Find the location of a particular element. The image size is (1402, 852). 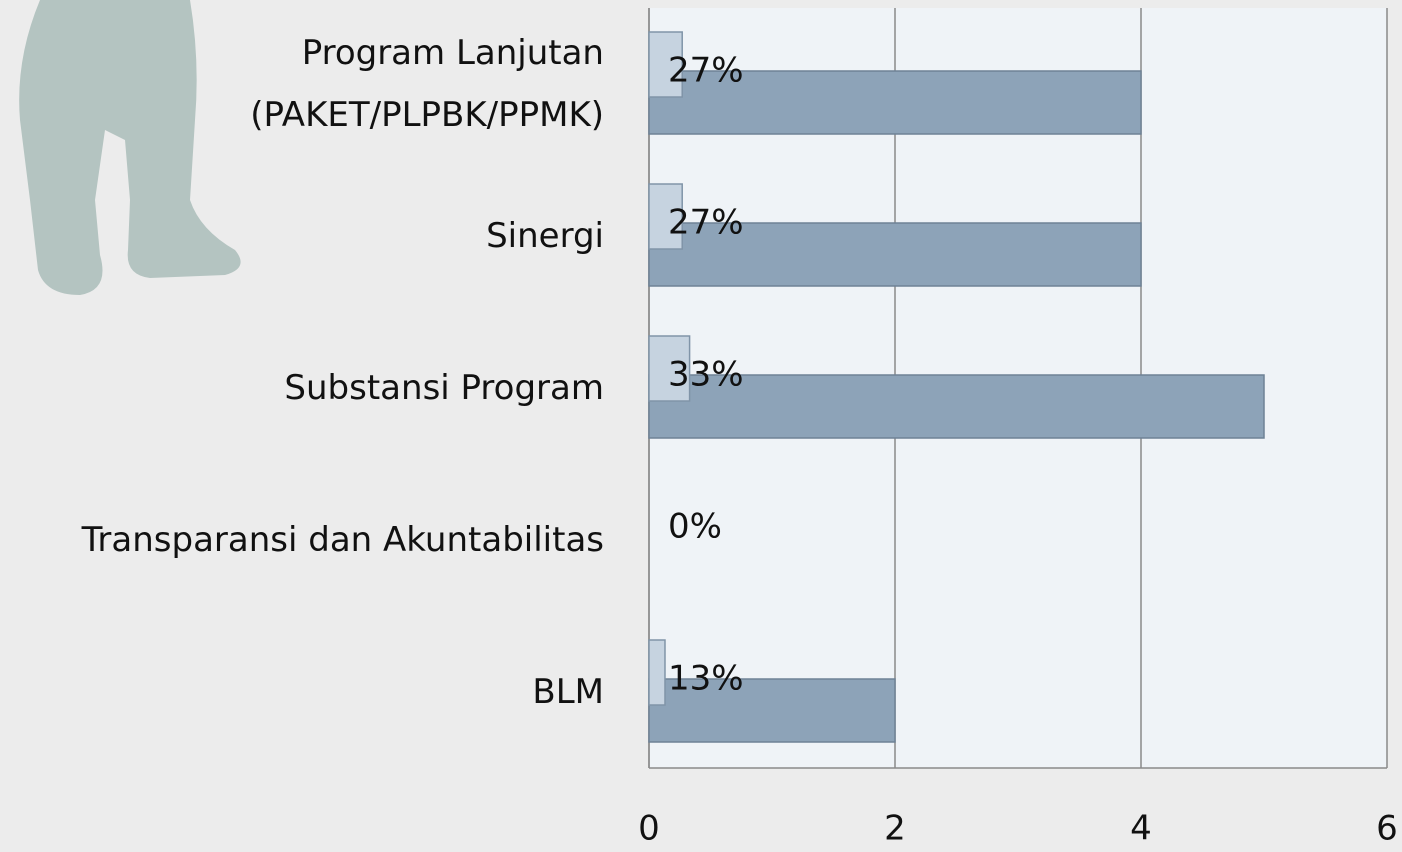

data-label: 33% is located at coordinates (706, 375).